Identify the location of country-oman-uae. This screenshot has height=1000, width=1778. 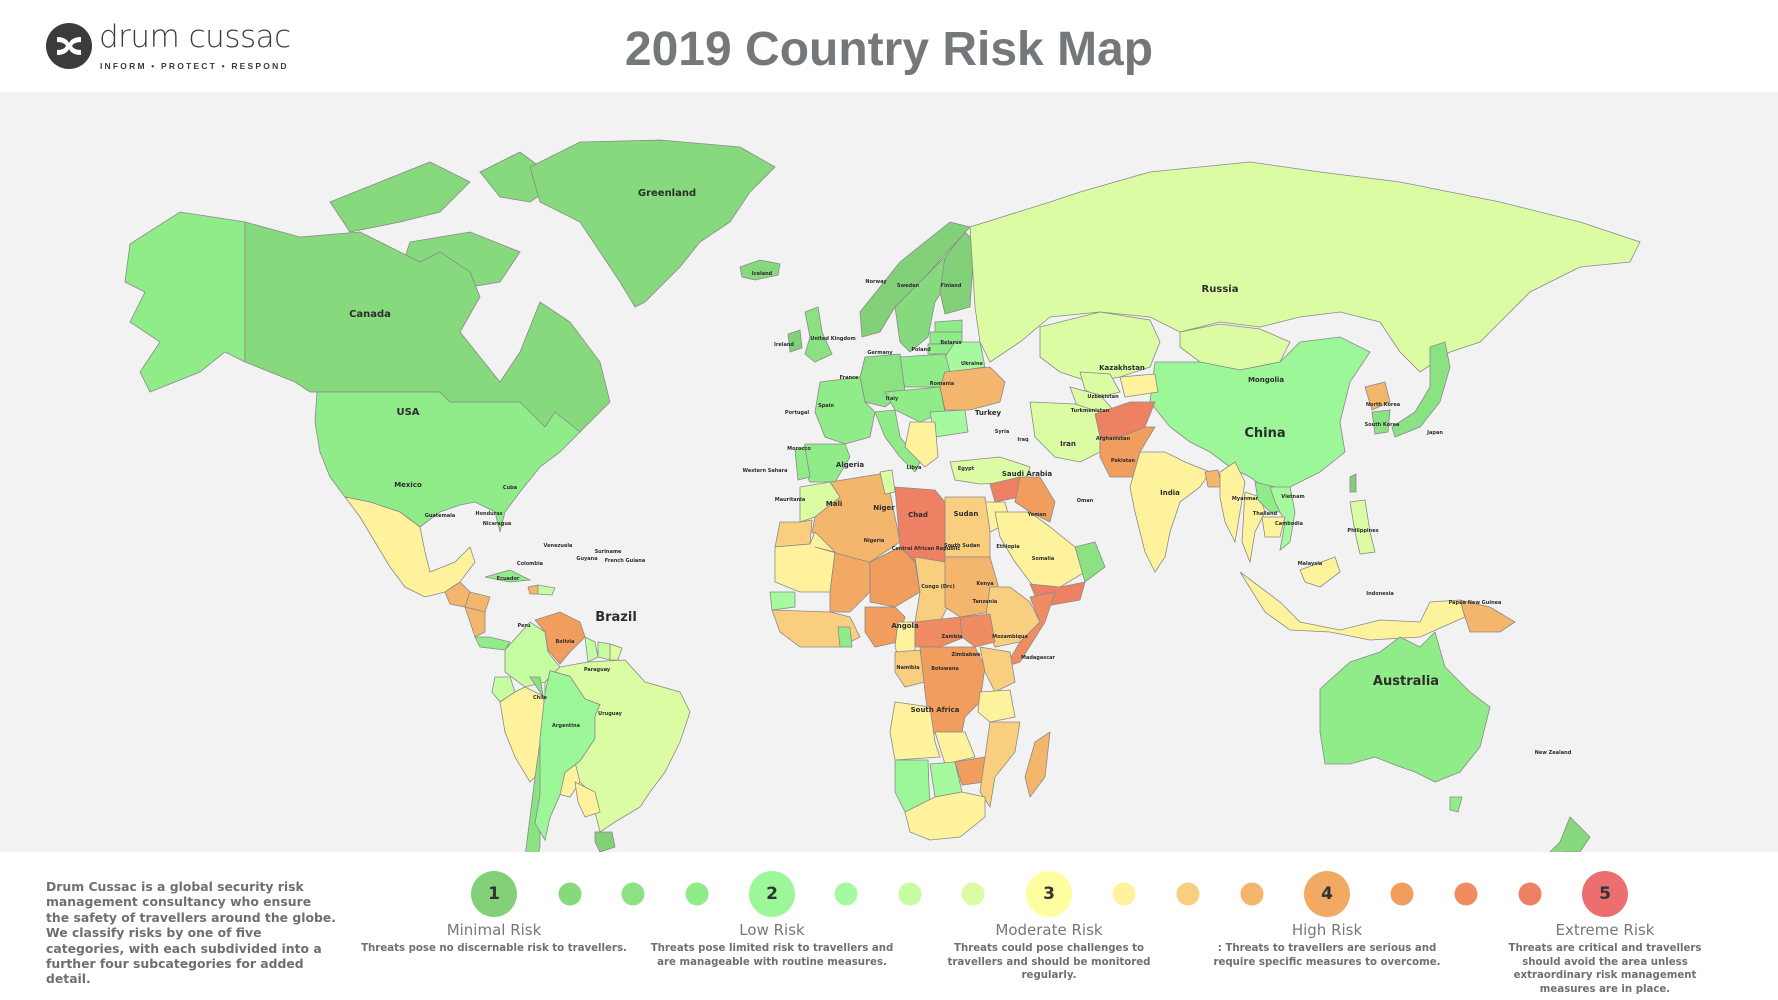
(1090, 562).